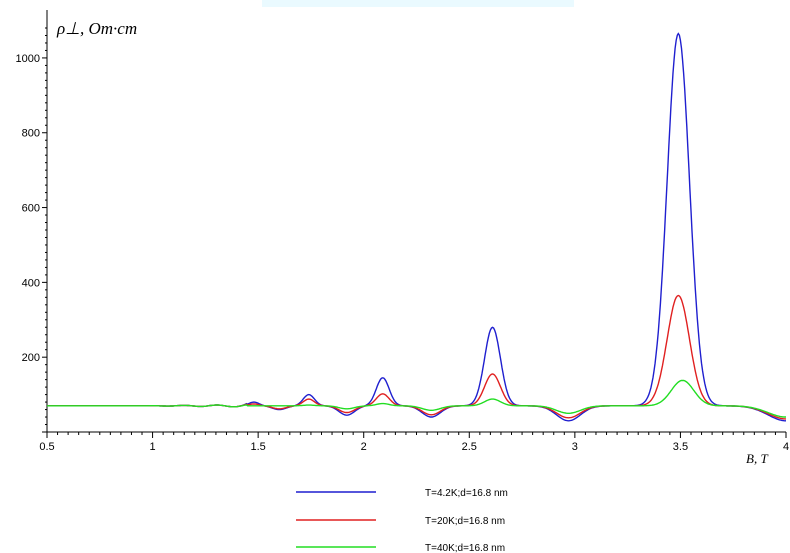 The height and width of the screenshot is (553, 790). What do you see at coordinates (575, 447) in the screenshot?
I see `x-tick-label: 3` at bounding box center [575, 447].